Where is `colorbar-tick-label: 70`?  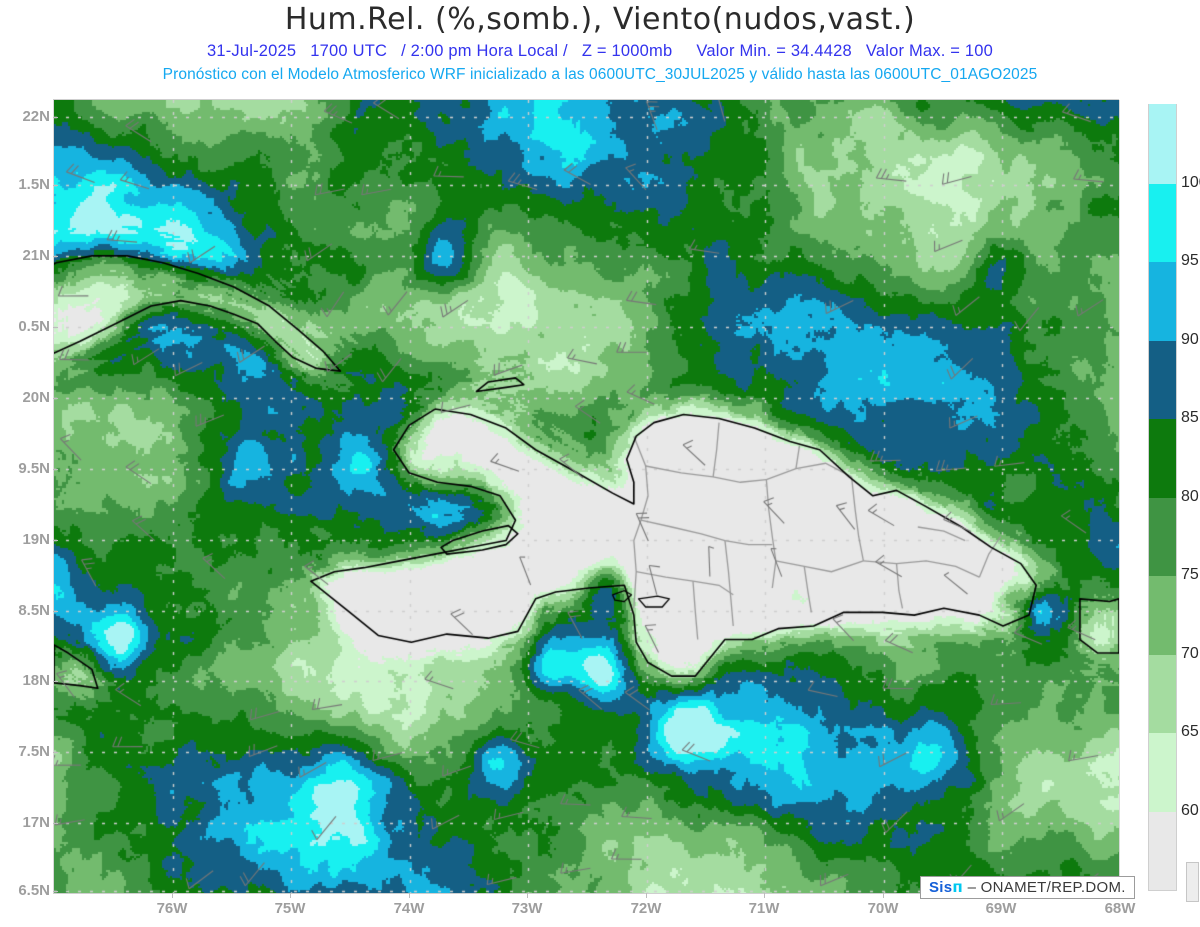
colorbar-tick-label: 70 is located at coordinates (1190, 653).